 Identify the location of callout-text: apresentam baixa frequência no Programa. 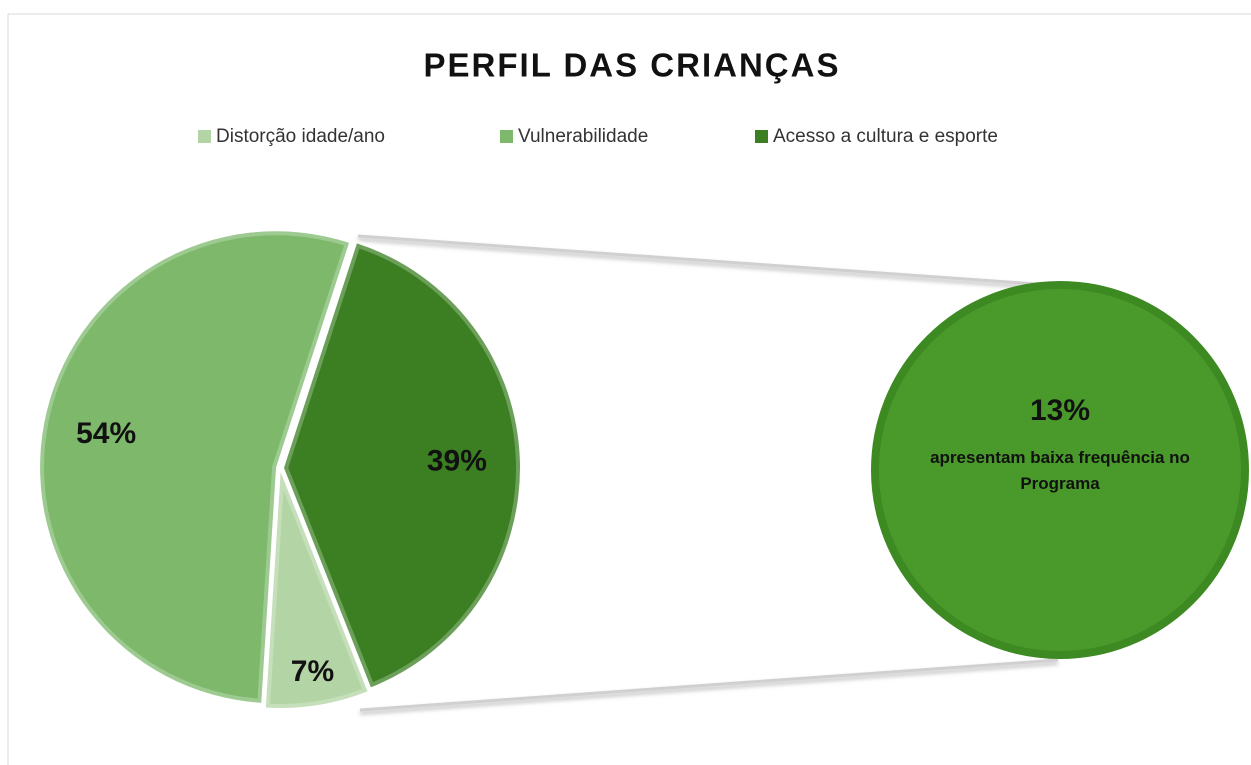
(1060, 470).